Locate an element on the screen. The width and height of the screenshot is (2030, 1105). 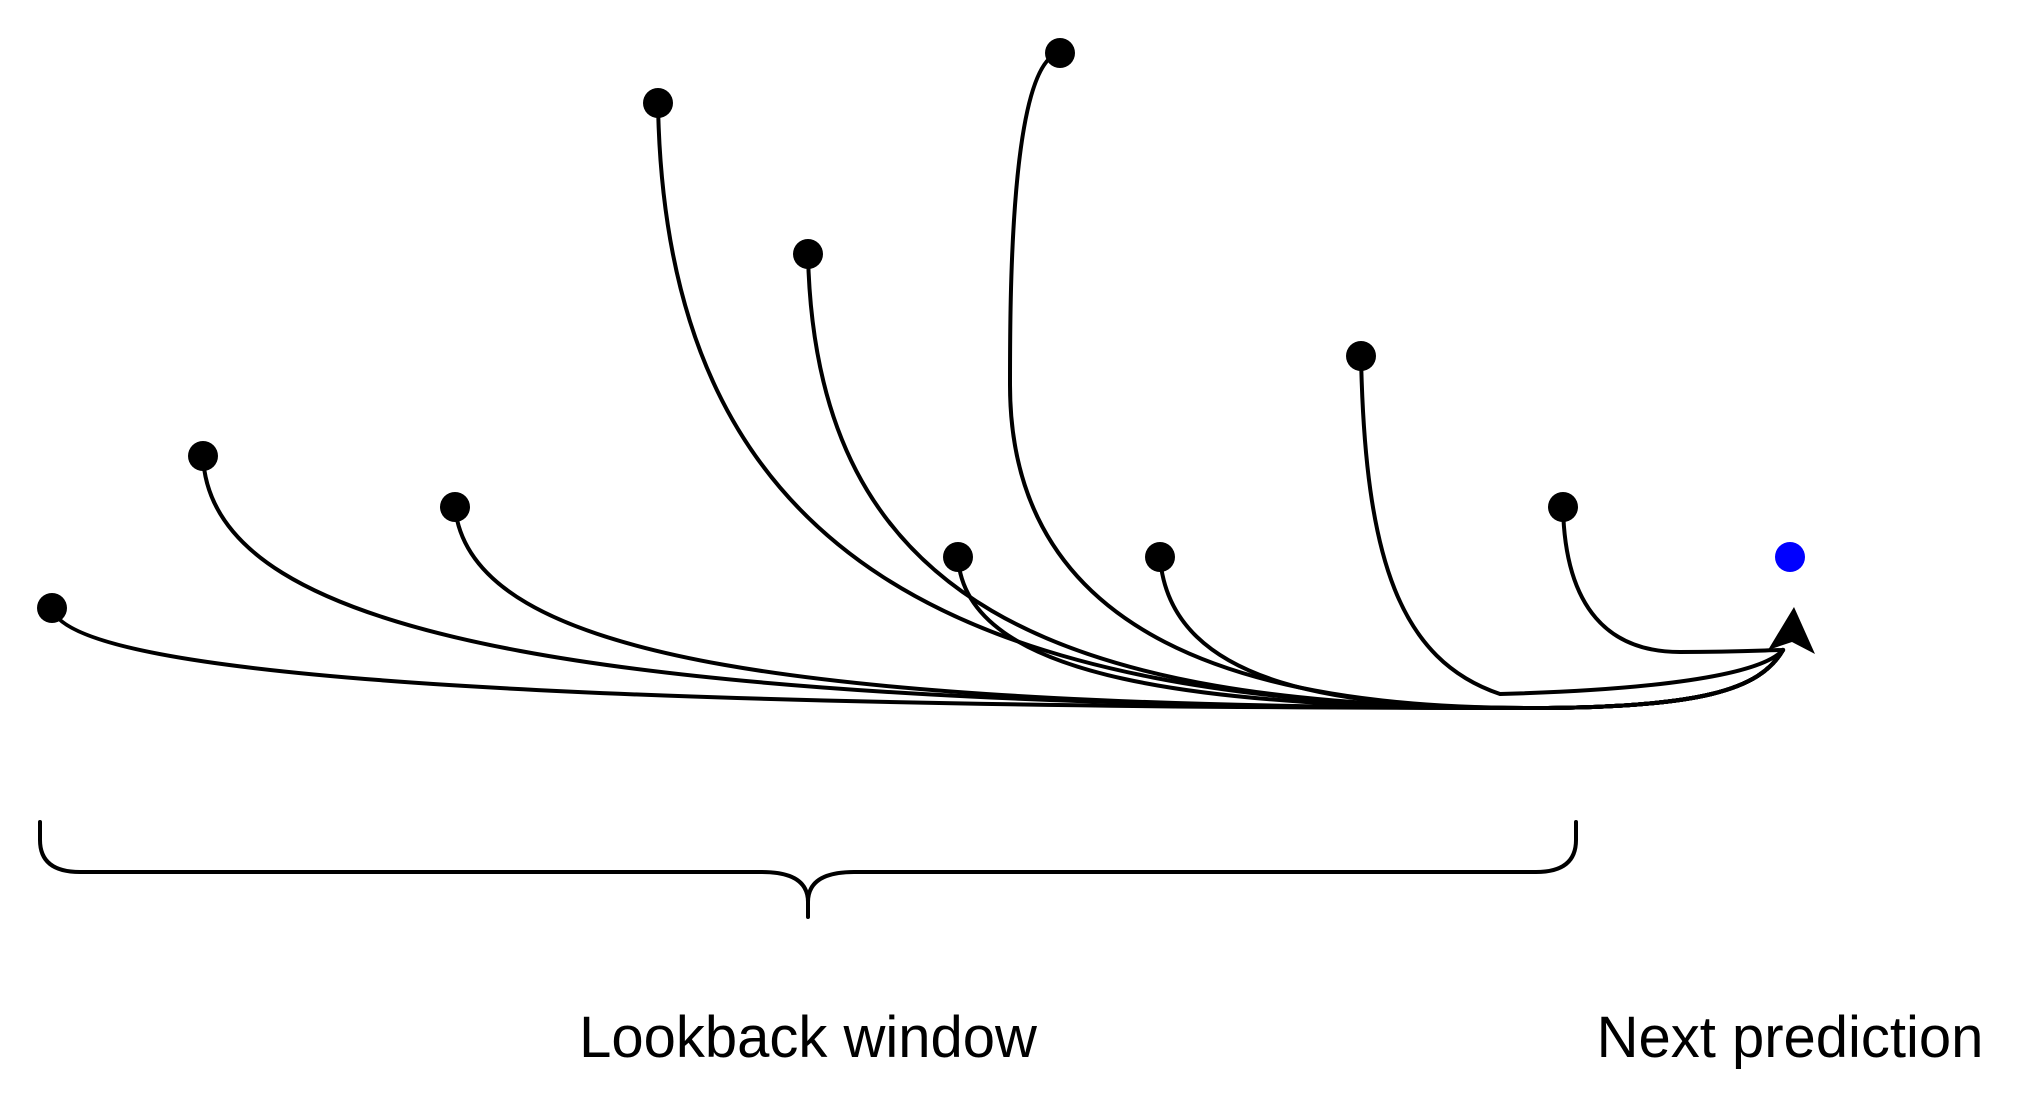
lookback-brace is located at coordinates (808, 869).